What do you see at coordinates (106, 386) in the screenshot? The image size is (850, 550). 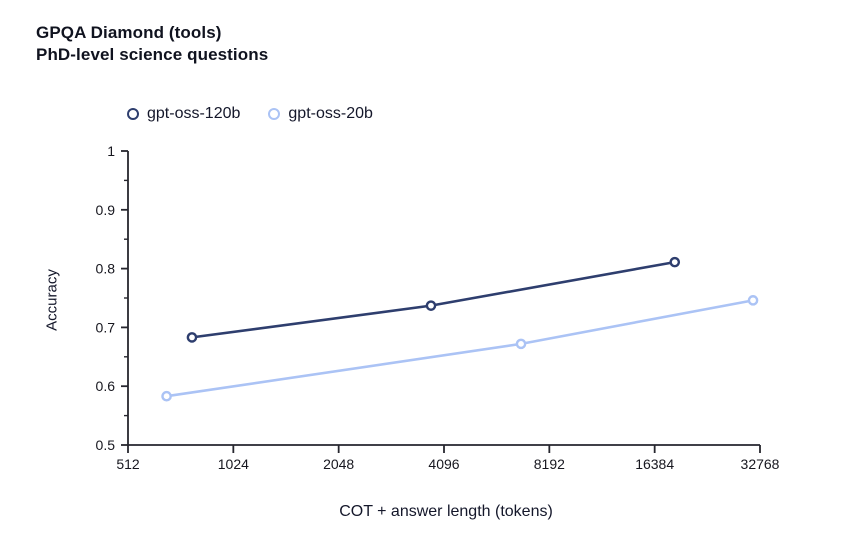 I see `y-tick-label: 0.6` at bounding box center [106, 386].